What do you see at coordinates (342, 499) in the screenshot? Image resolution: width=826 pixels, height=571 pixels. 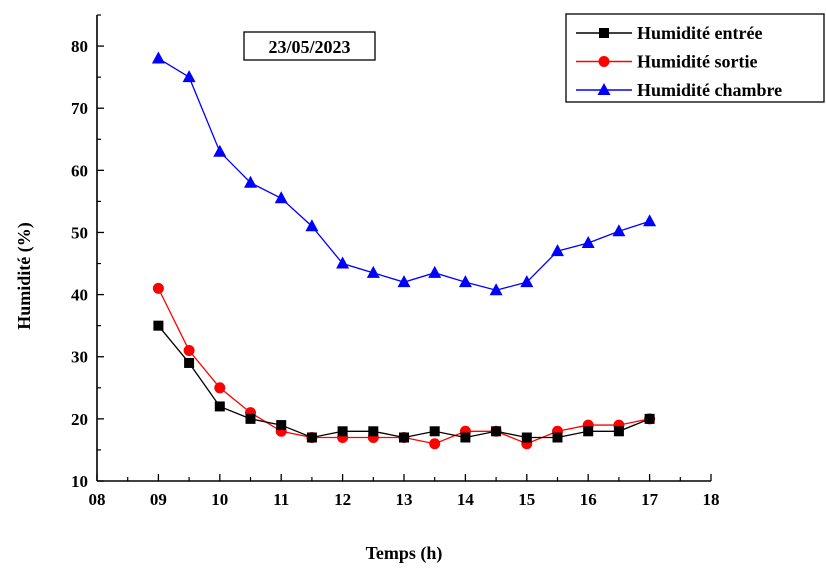 I see `x-tick-label: 12` at bounding box center [342, 499].